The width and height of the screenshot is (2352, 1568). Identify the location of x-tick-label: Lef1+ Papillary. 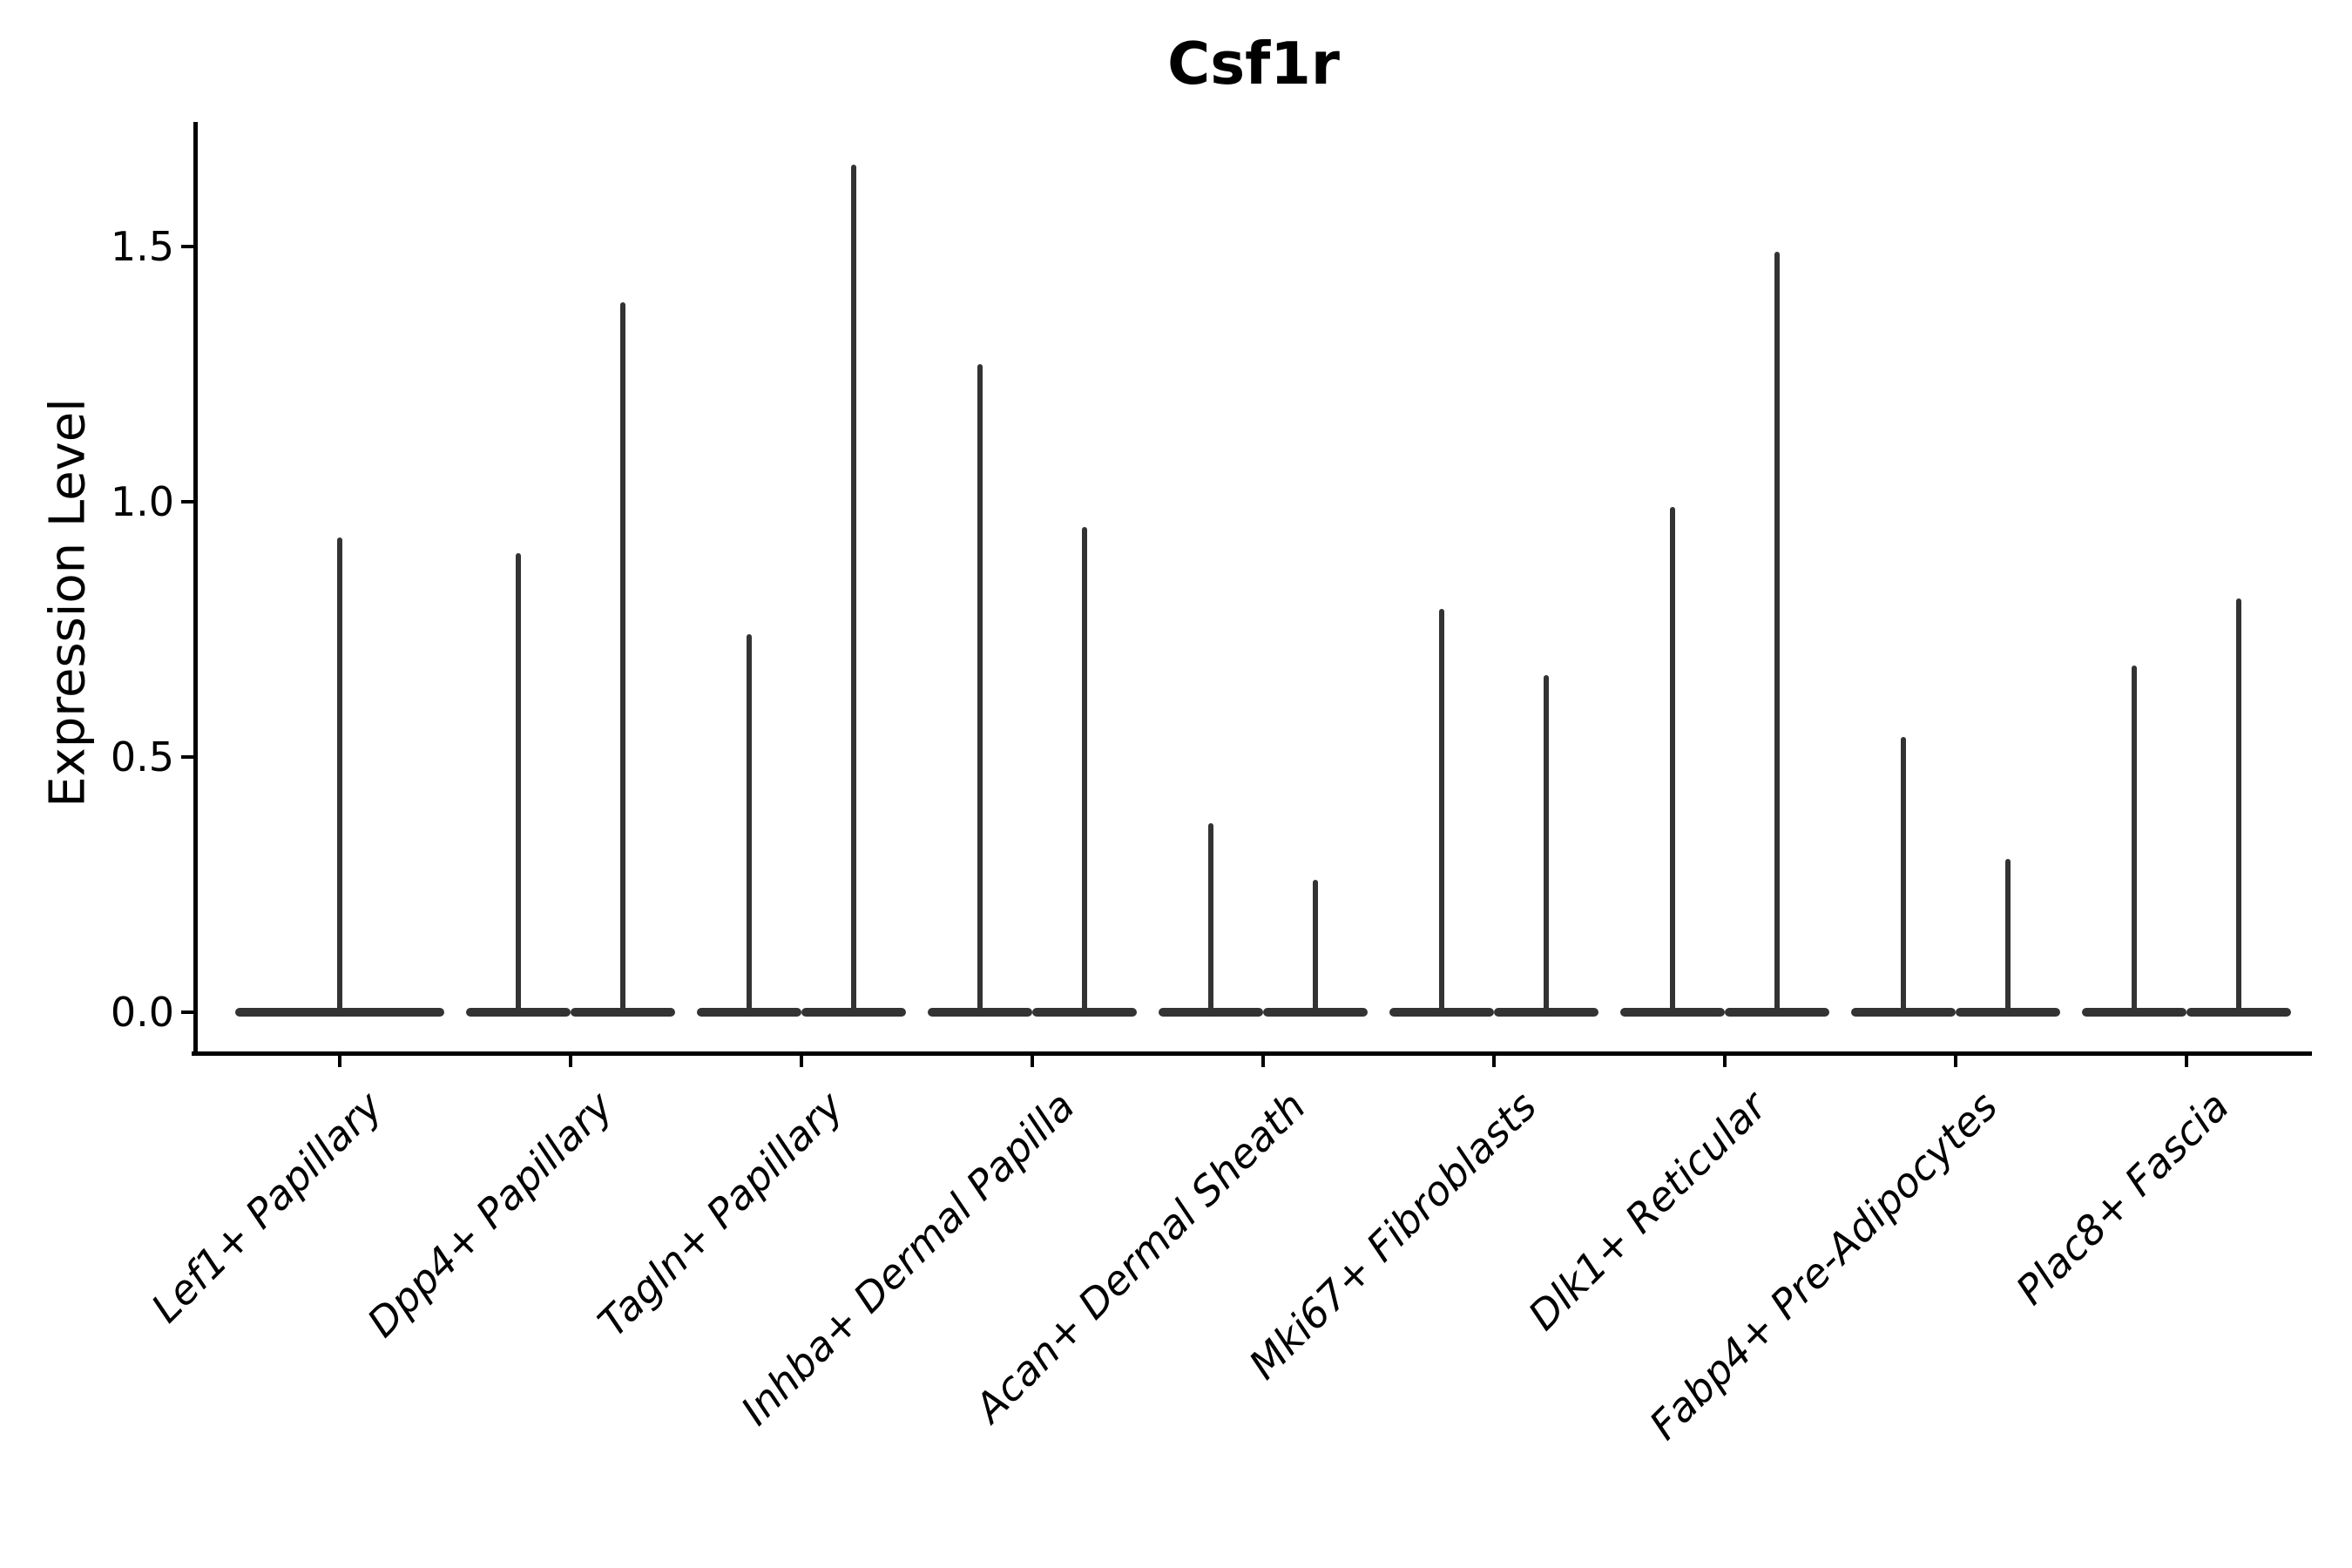
(266, 1207).